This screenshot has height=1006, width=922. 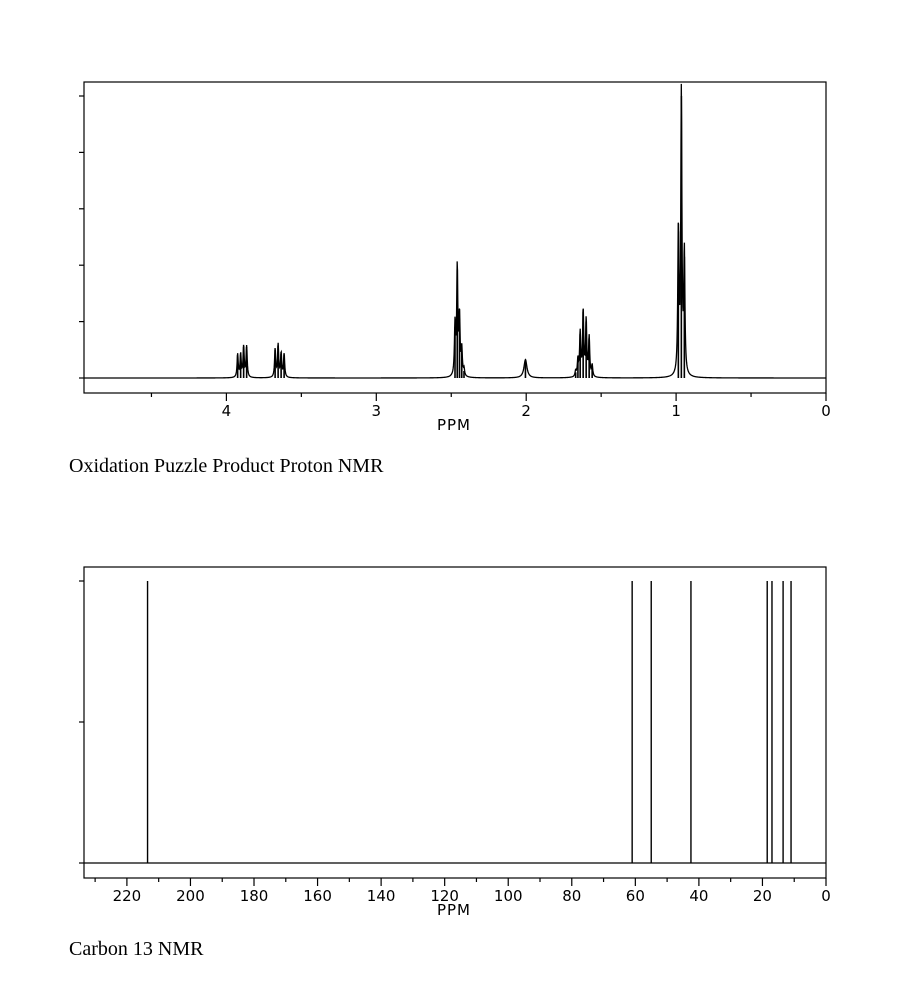 What do you see at coordinates (526, 411) in the screenshot?
I see `x-tick-label: 2` at bounding box center [526, 411].